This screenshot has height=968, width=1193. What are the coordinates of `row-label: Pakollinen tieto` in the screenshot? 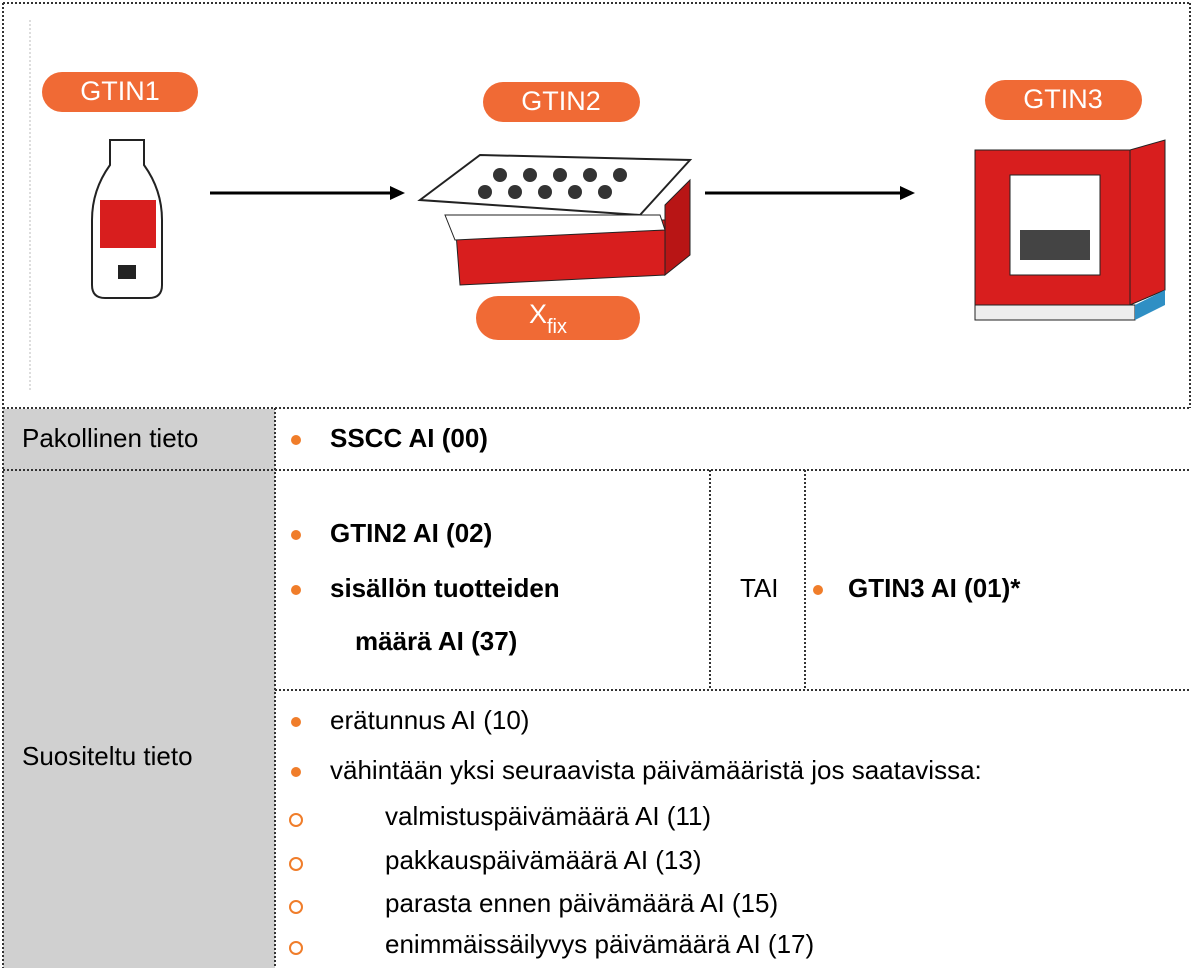 It's located at (110, 438).